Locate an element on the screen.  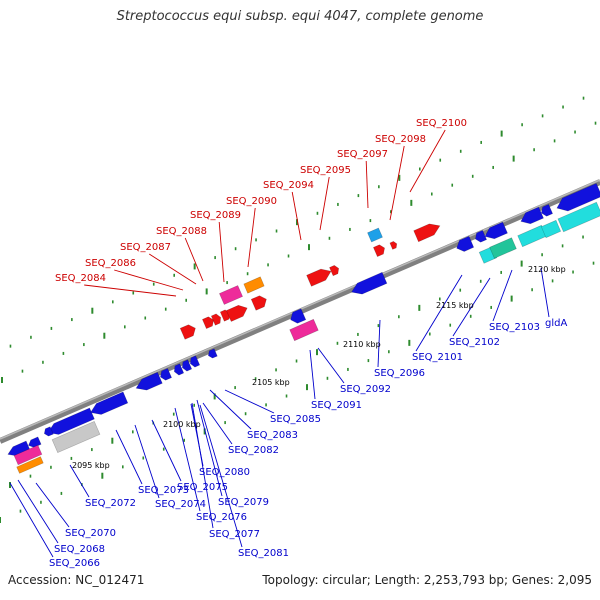
gene-label-reverse: SEQ_2073 is located at coordinates (163, 490).